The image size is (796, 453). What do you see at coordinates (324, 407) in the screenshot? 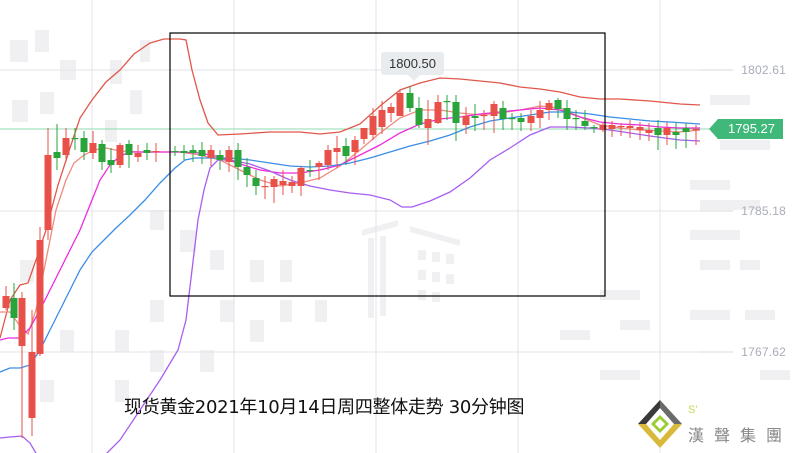
I see `chart-caption: 现货黄金2021年10月14日周四整体走势 30分钟图` at bounding box center [324, 407].